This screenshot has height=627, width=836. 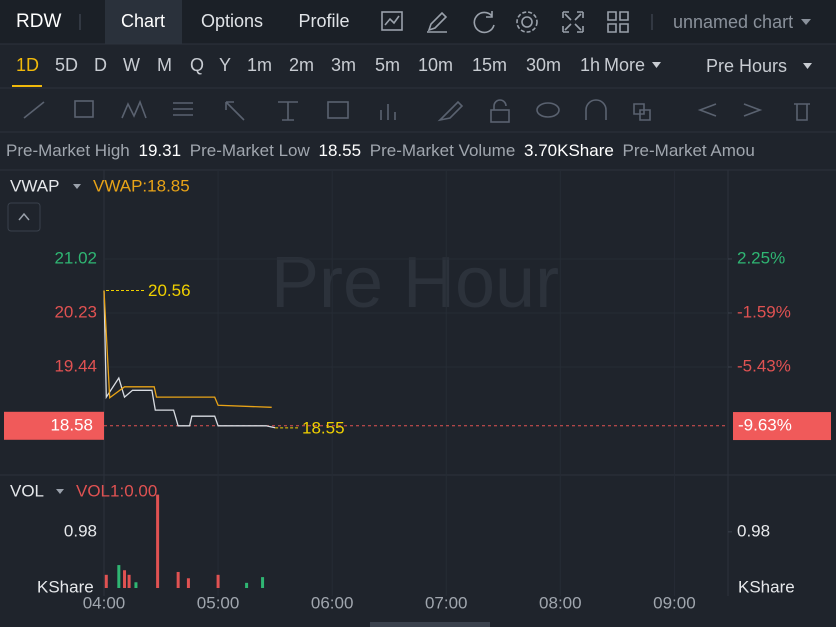 I want to click on tool-fib, so click(x=183, y=109).